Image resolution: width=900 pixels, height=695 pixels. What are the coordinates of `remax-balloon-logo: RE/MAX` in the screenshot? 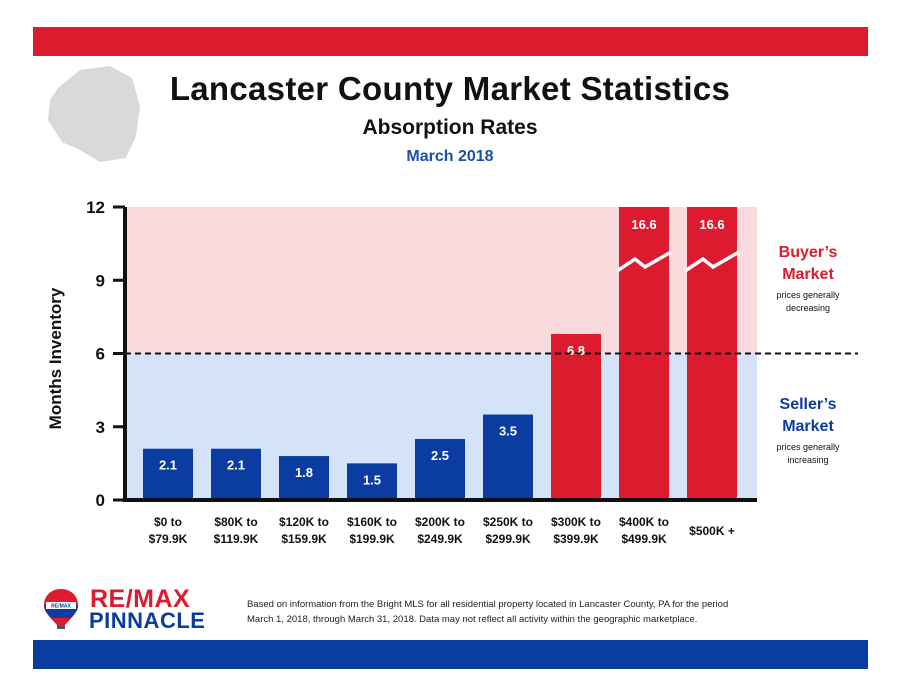 It's located at (61, 609).